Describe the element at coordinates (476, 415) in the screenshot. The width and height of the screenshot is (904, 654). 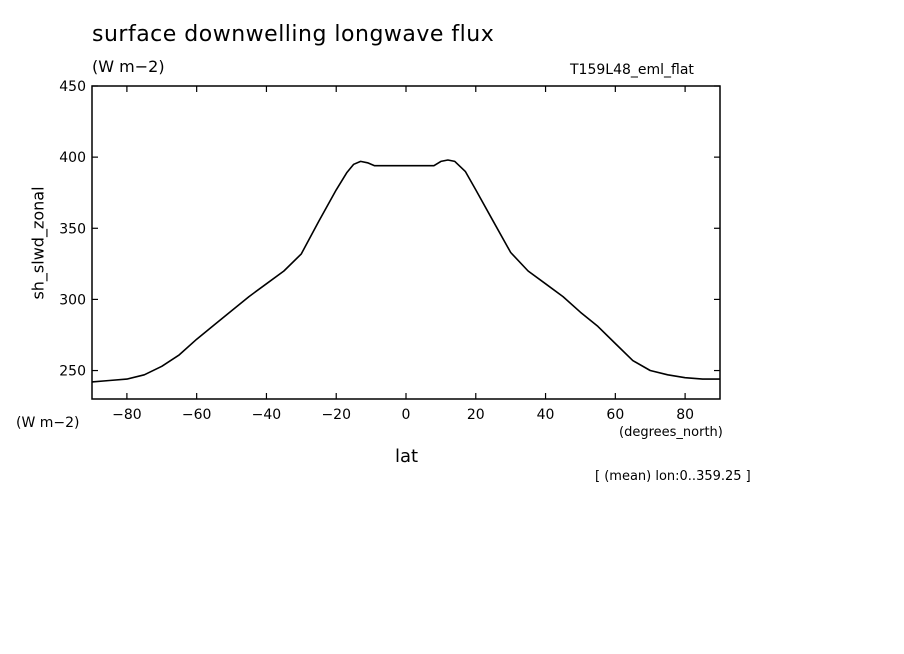
I see `x-tick-label: 20` at that location.